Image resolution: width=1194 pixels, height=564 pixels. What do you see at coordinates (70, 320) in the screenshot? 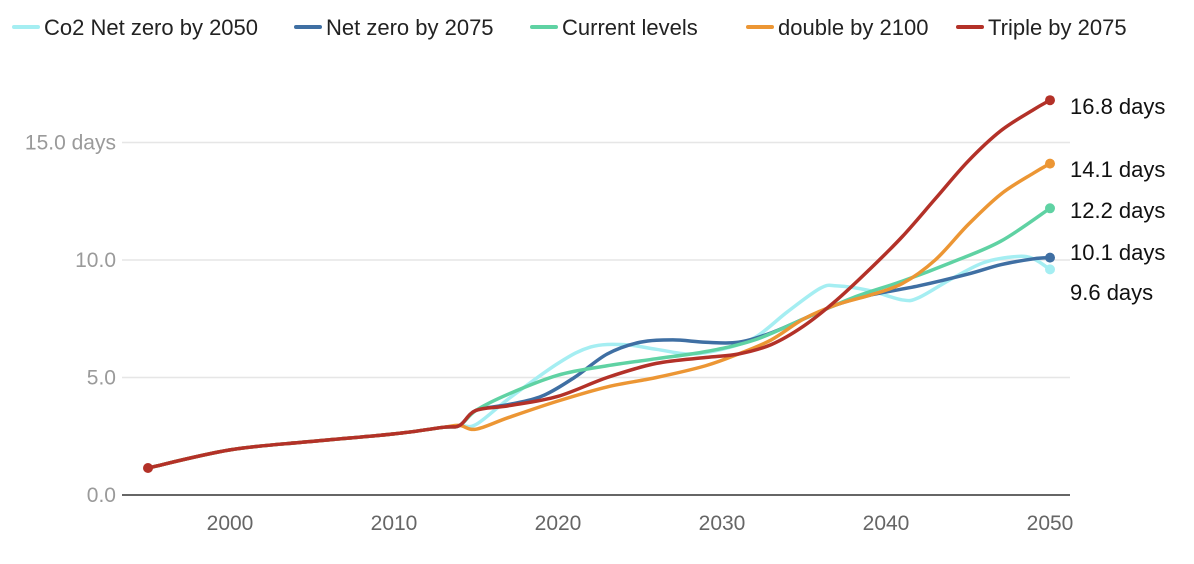
I see `y-axis: 0.0 5.0 10.0 15.0 days` at bounding box center [70, 320].